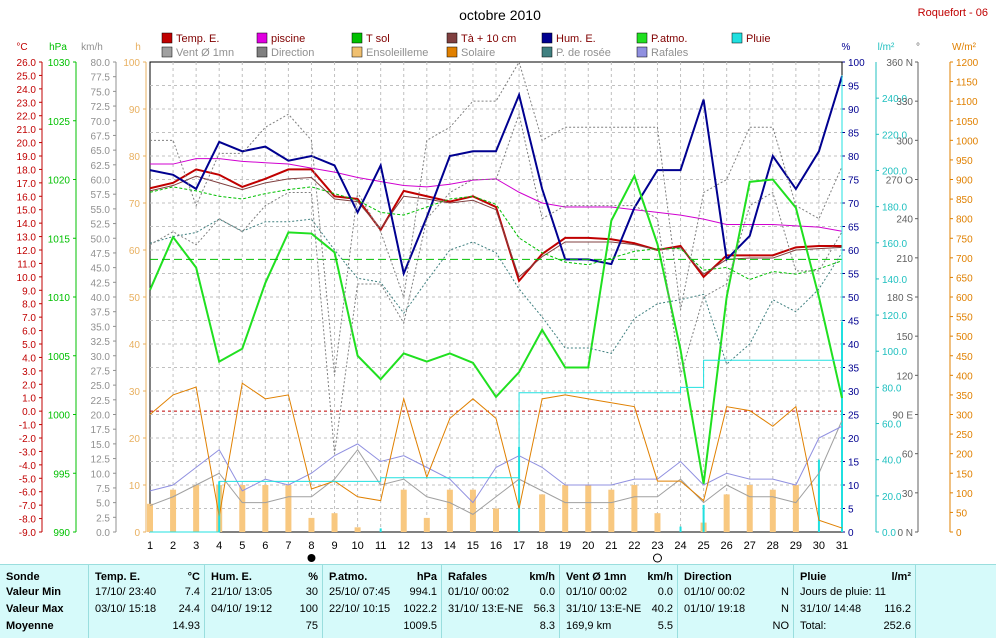 The image size is (996, 638). Describe the element at coordinates (583, 53) in the screenshot. I see `legend-label: P. de rosée` at that location.